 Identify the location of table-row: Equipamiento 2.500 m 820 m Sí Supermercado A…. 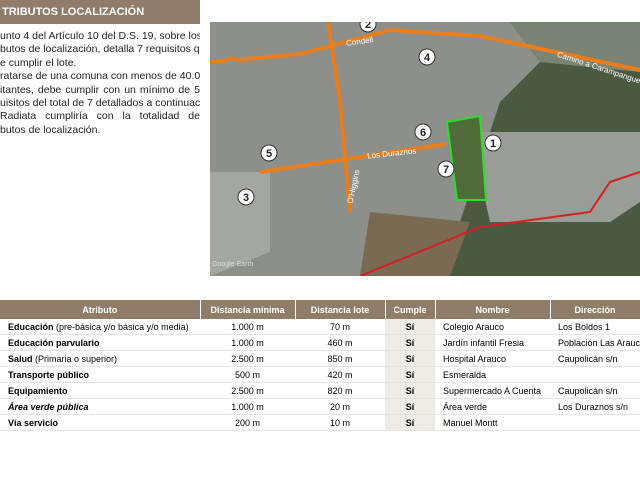
(320, 390).